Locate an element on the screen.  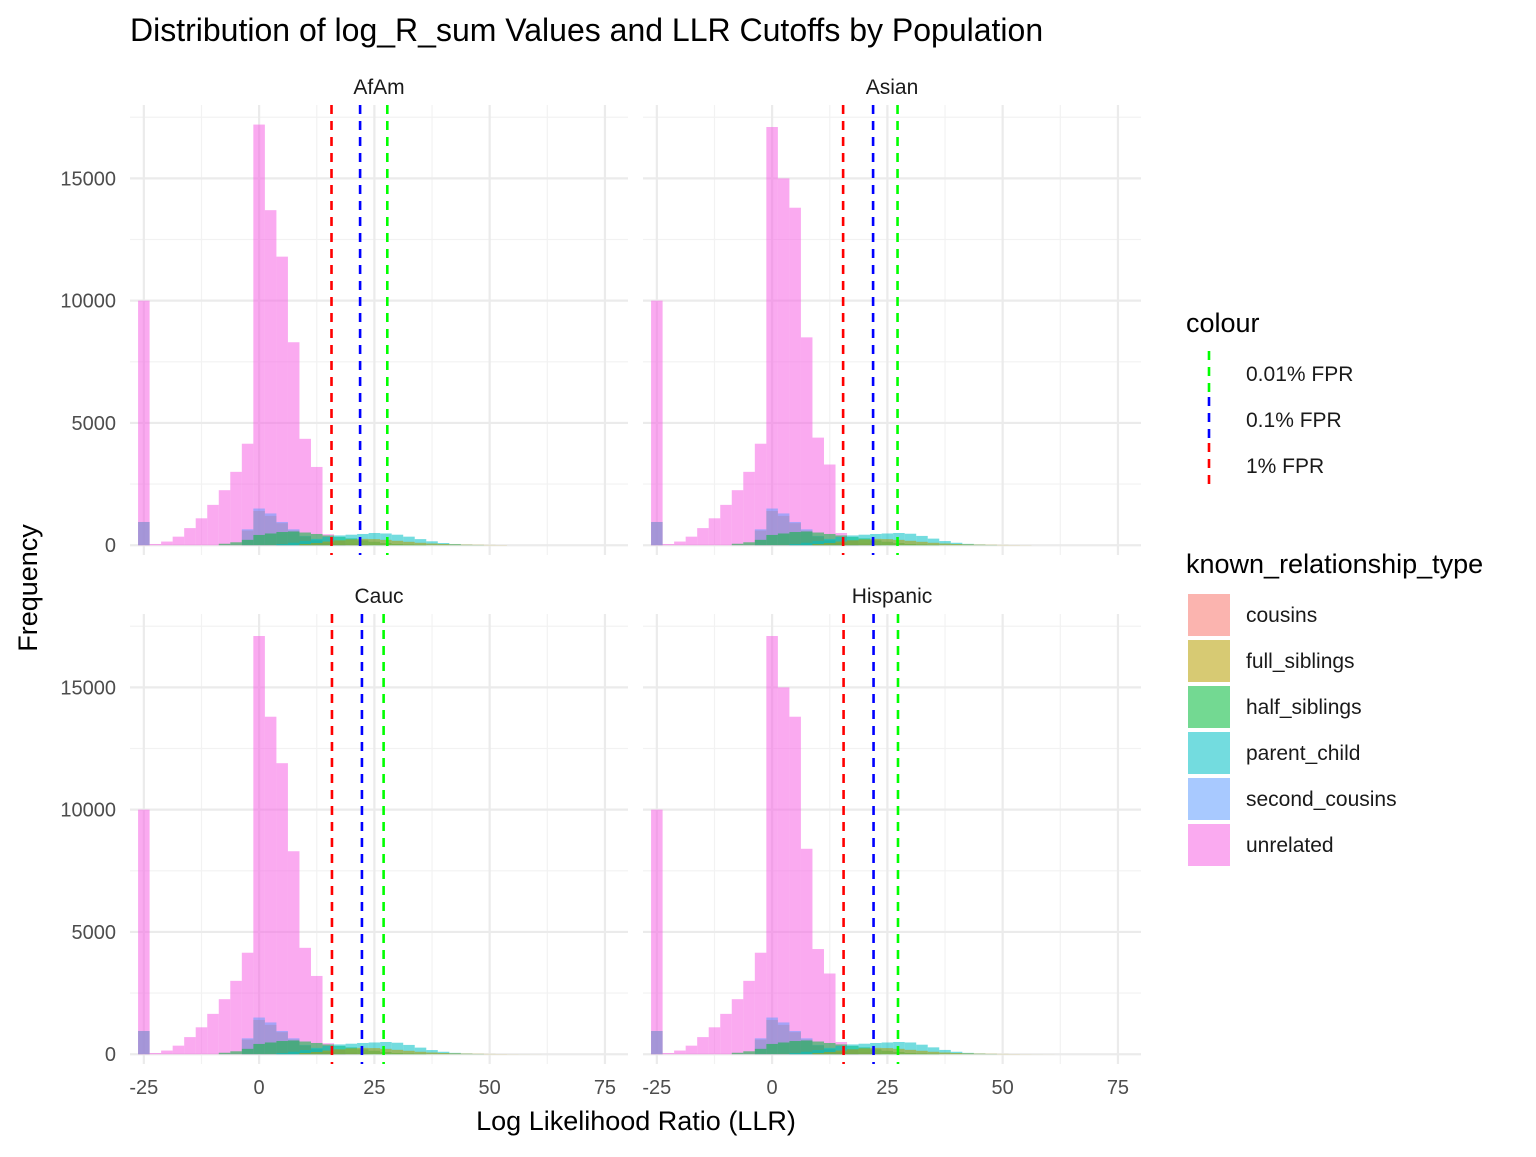
x-tick-label: 0 is located at coordinates (772, 1088).